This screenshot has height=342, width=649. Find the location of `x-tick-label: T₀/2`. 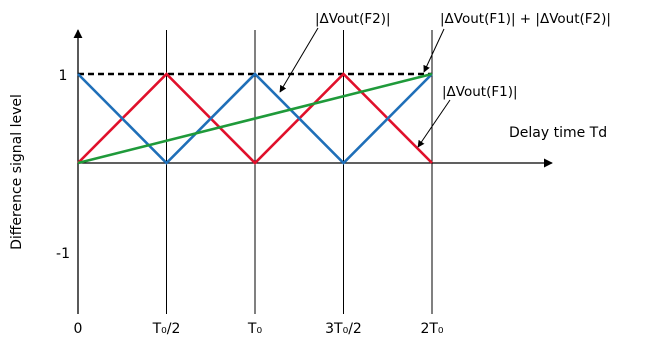

x-tick-label: T₀/2 is located at coordinates (166, 329).